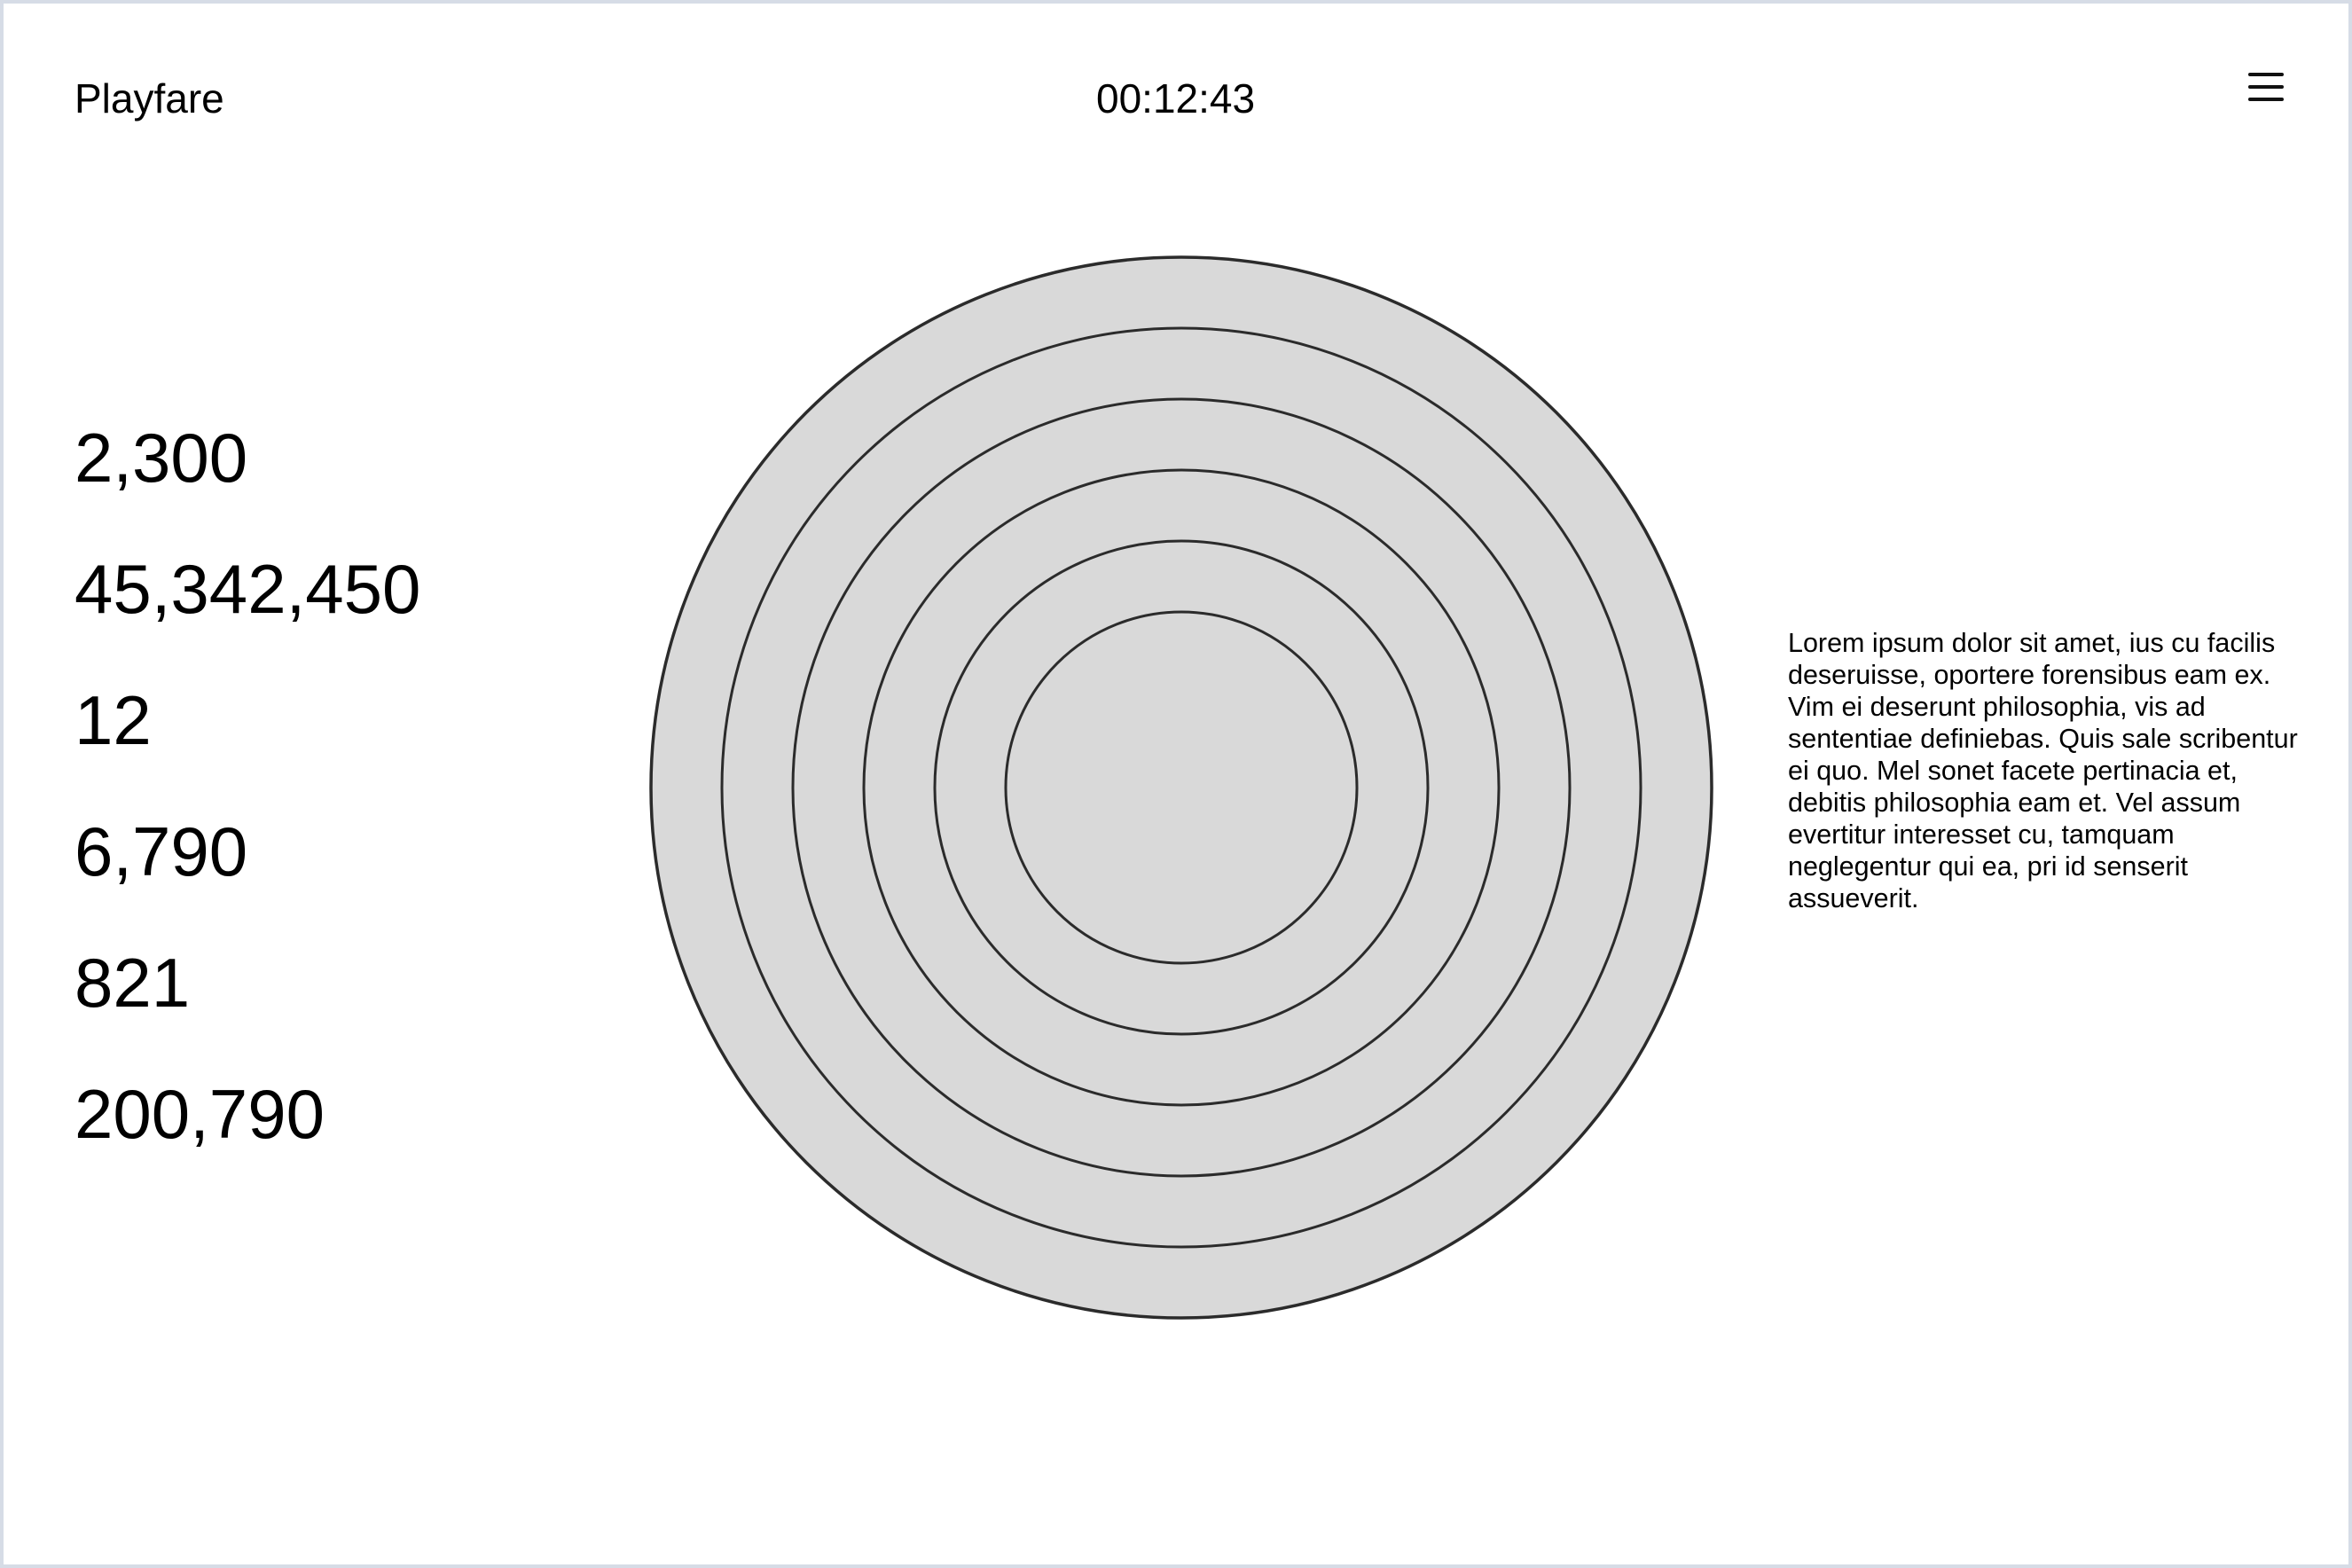  I want to click on app-title: Playfare, so click(149, 99).